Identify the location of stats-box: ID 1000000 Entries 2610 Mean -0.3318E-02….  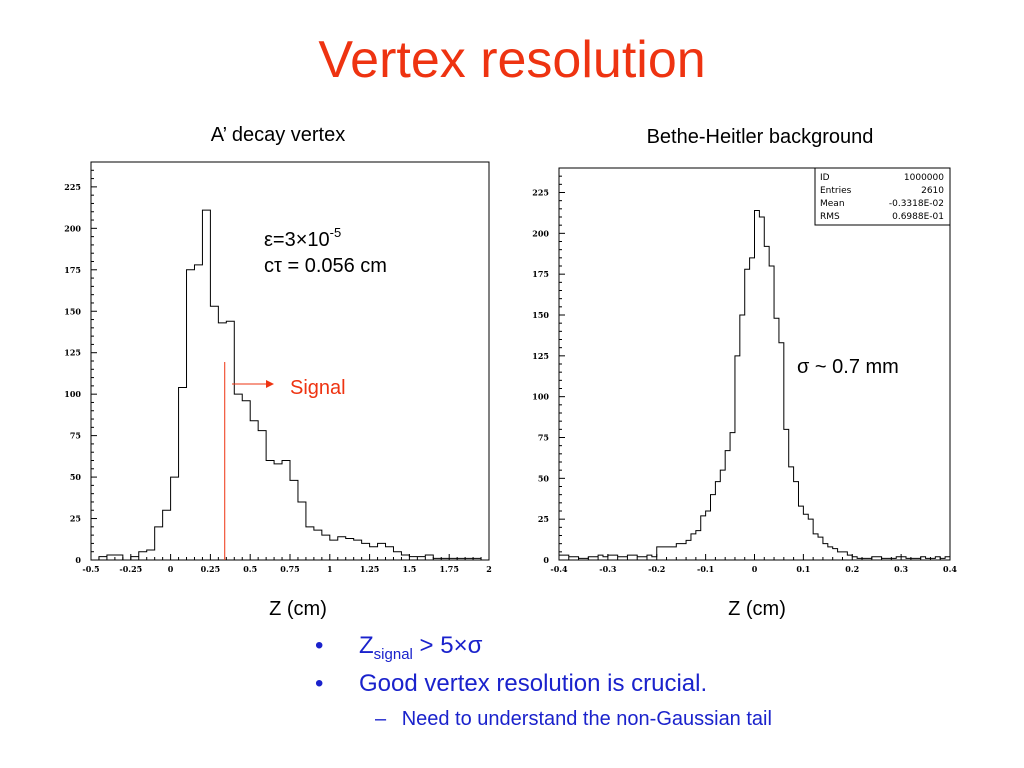
(882, 196).